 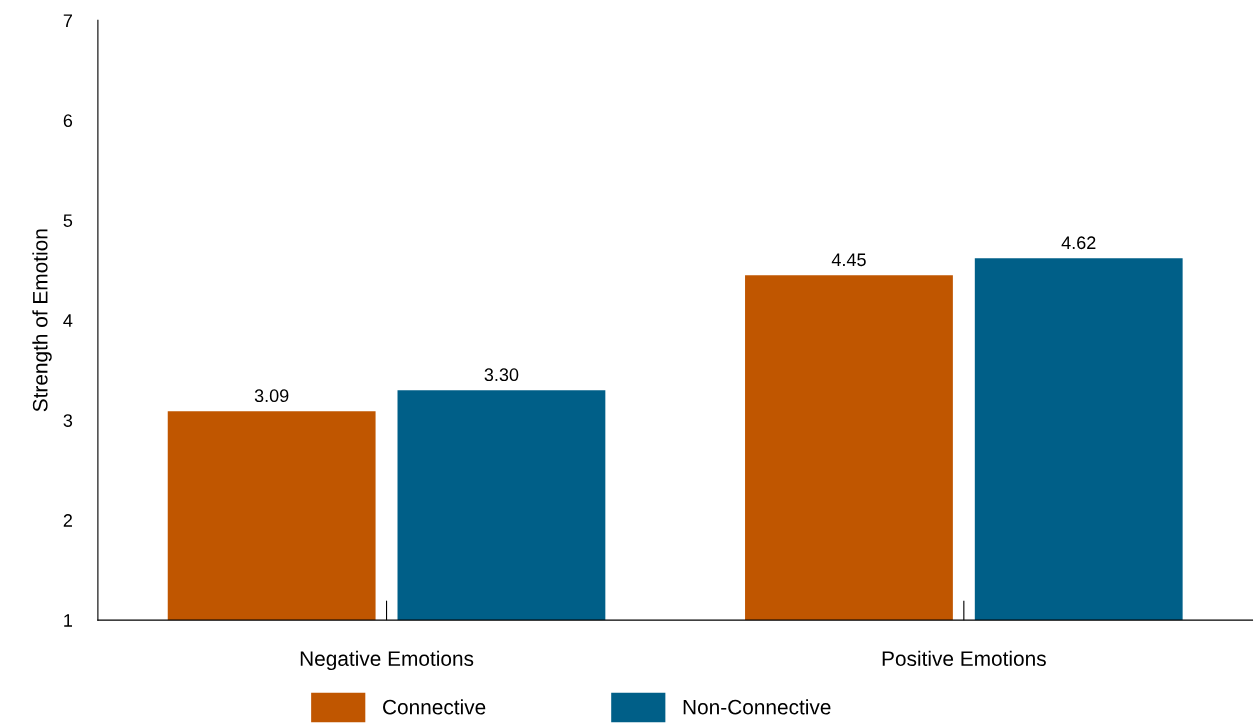 What do you see at coordinates (757, 707) in the screenshot?
I see `legend-label: Non-Connective` at bounding box center [757, 707].